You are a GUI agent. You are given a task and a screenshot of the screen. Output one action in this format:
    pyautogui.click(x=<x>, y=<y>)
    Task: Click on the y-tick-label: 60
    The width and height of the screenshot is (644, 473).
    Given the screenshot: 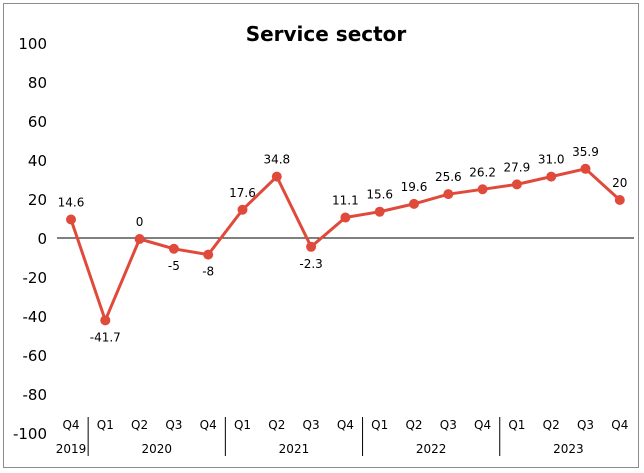 What is the action you would take?
    pyautogui.click(x=37, y=122)
    